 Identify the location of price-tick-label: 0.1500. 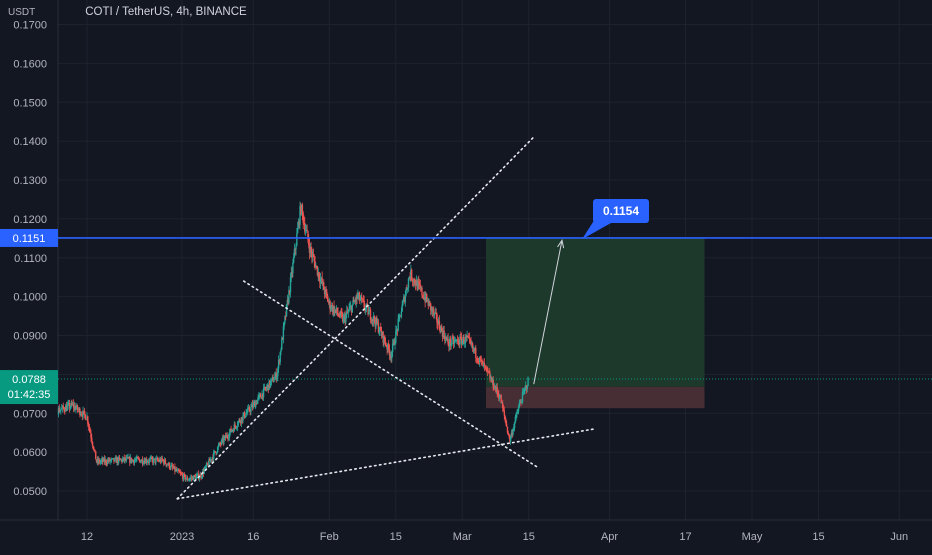
(30, 103).